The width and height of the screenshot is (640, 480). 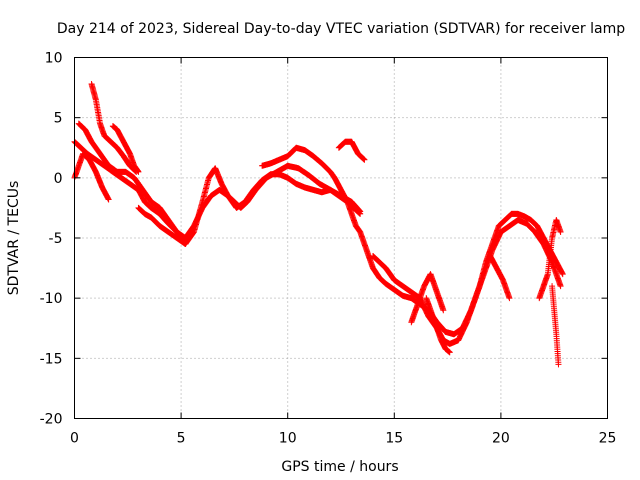 I want to click on y-tick-label: 0, so click(x=58, y=179).